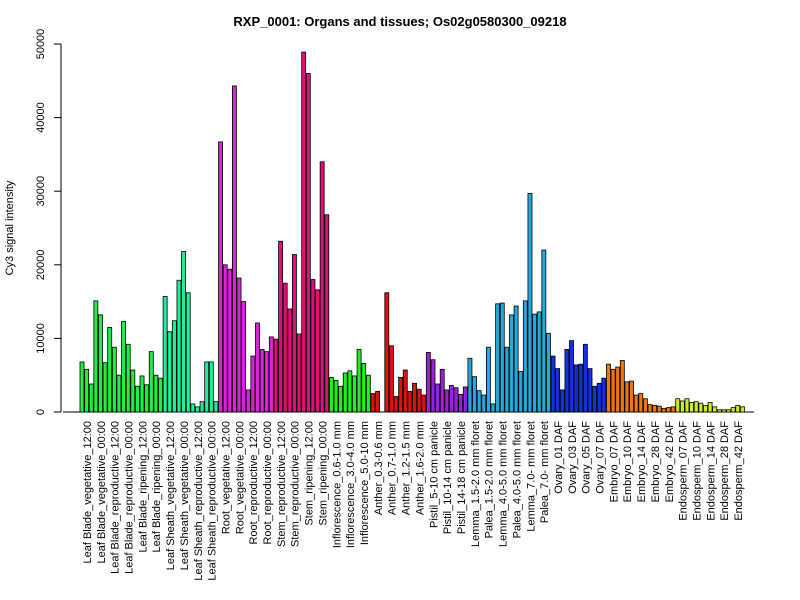 Image resolution: width=800 pixels, height=600 pixels. What do you see at coordinates (531, 476) in the screenshot?
I see `x-tick-label: Lemma_7.0- mm floret` at bounding box center [531, 476].